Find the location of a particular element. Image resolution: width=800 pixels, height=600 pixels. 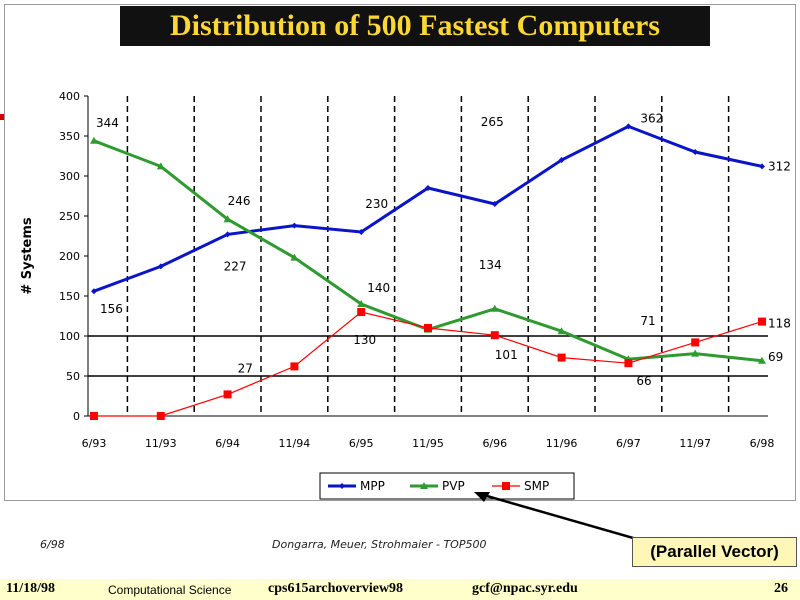

y-tick-label: 400 is located at coordinates (69, 96).